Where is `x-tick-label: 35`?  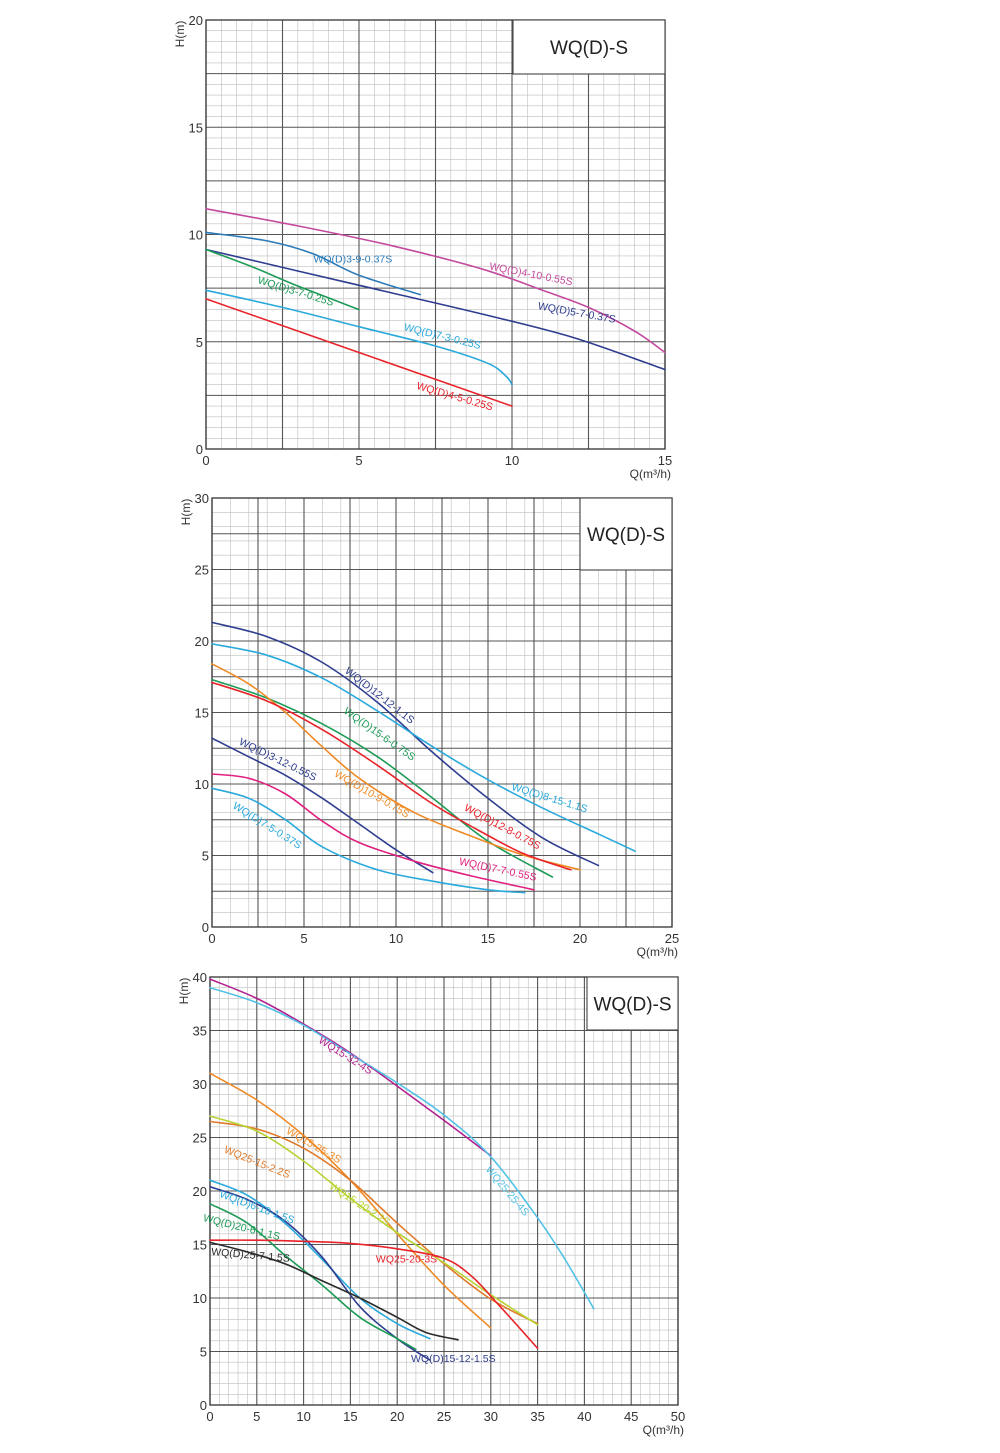
x-tick-label: 35 is located at coordinates (537, 1416).